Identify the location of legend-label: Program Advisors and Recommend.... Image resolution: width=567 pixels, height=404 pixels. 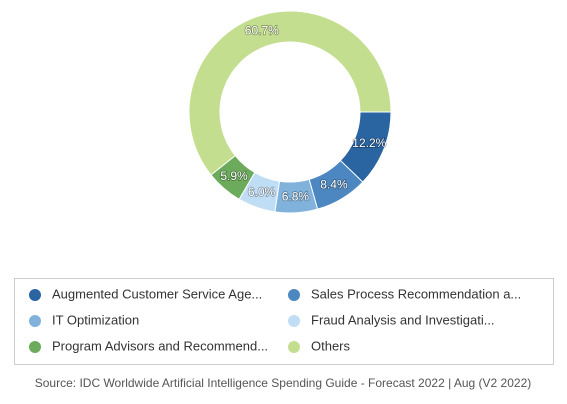
(160, 345).